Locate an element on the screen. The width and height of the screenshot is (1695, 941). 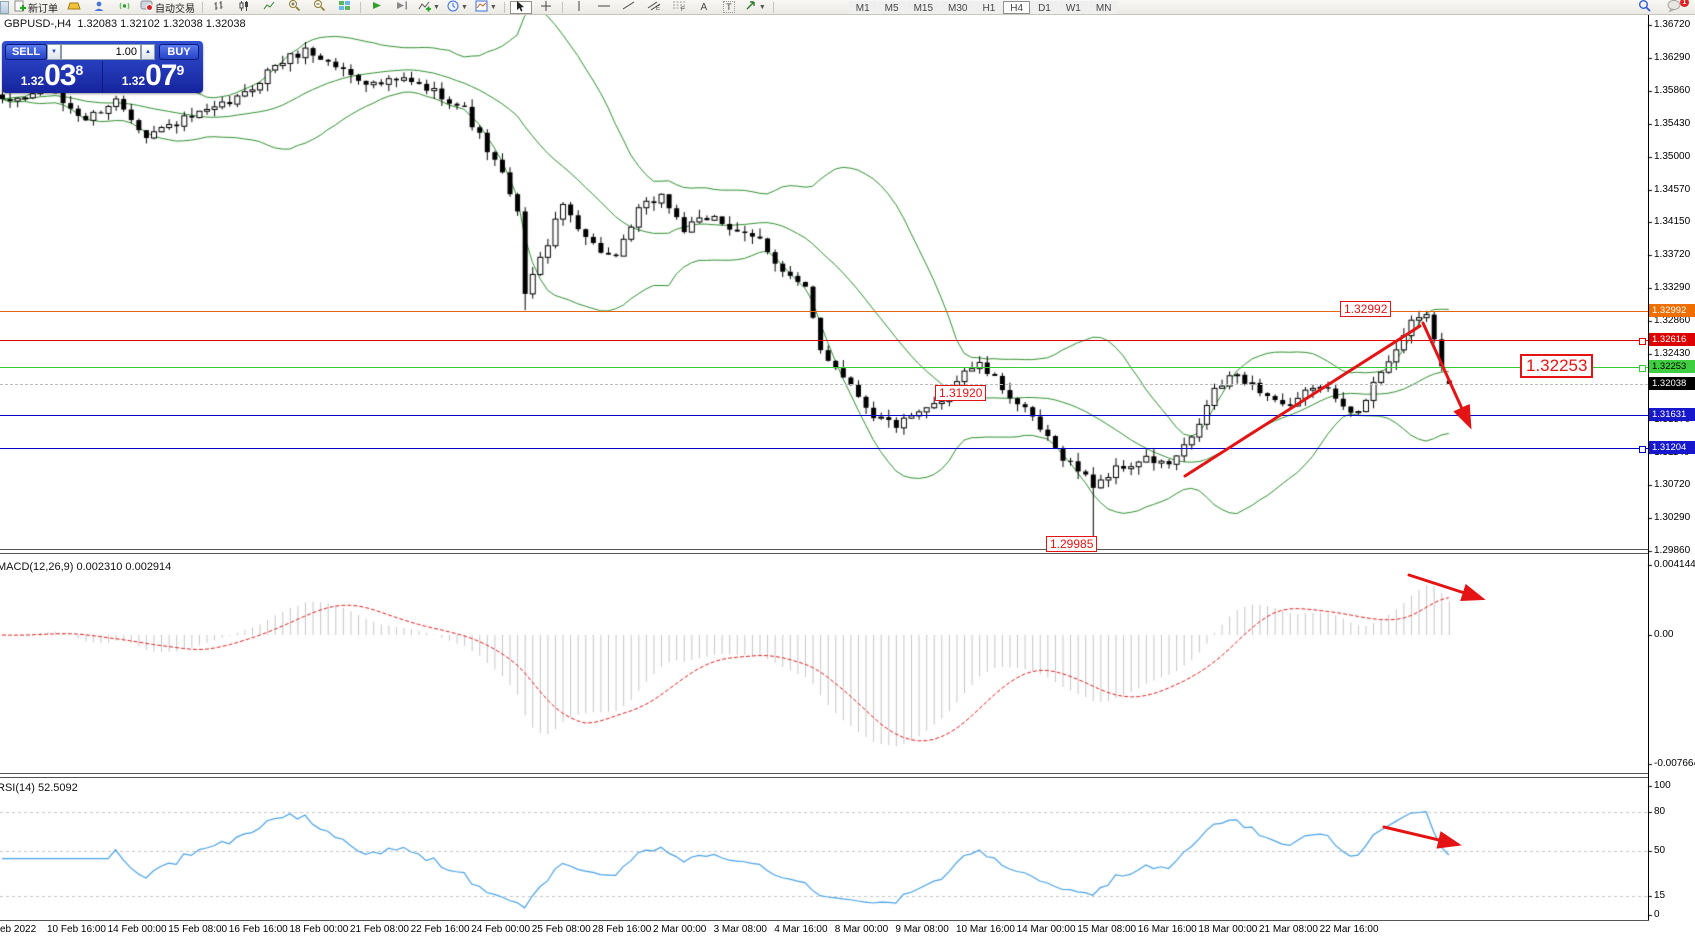
price-tag: 1.31204 is located at coordinates (1672, 447).